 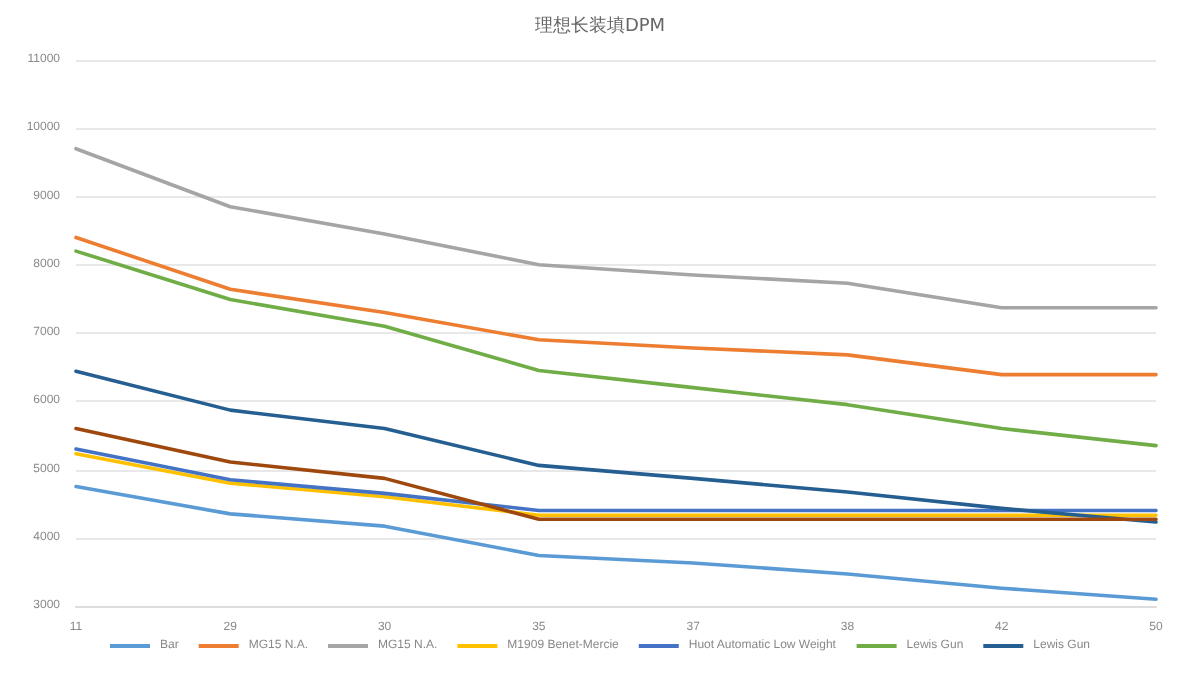 I want to click on chart-title: 理想长装填DPM, so click(x=600, y=26).